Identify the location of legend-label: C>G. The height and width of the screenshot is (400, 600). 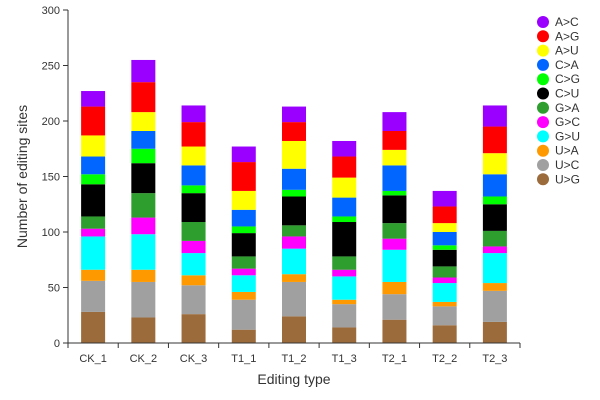
(567, 79).